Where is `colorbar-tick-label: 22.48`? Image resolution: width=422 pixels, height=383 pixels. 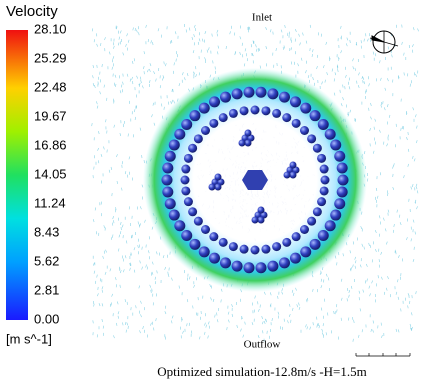
colorbar-tick-label: 22.48 is located at coordinates (50, 86).